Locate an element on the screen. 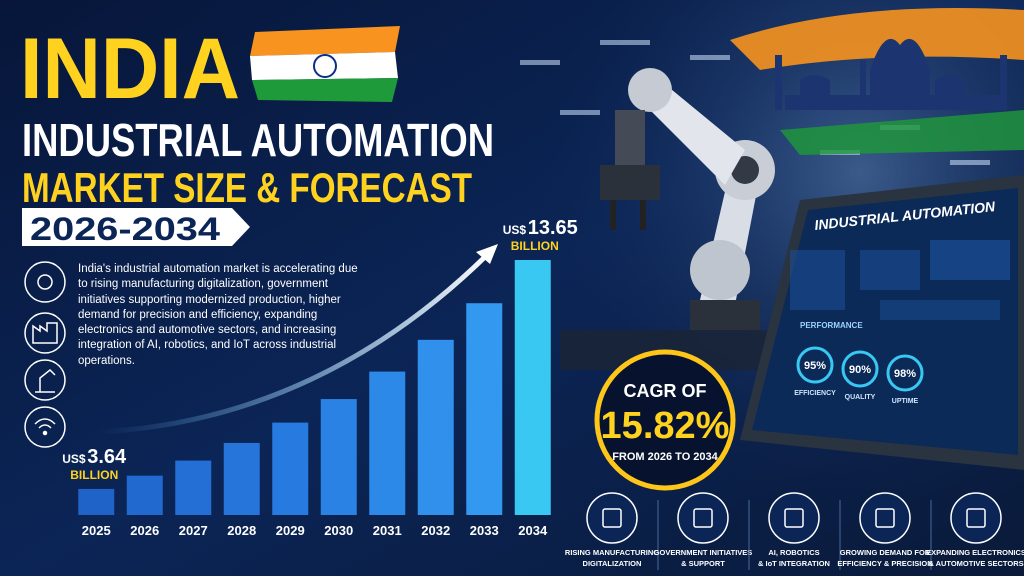  gauge-label: EFFICIENCY is located at coordinates (815, 393).